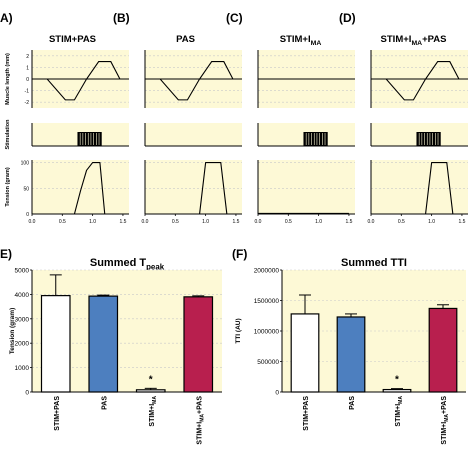  What do you see at coordinates (6, 254) in the screenshot?
I see `panel-letter: E)` at bounding box center [6, 254].